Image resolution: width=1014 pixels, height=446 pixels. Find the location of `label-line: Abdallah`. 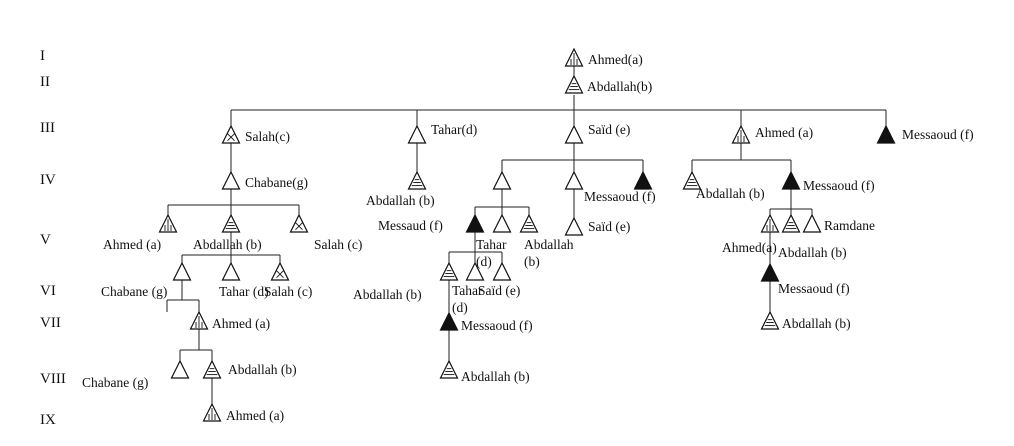

label-line: Abdallah is located at coordinates (549, 244).